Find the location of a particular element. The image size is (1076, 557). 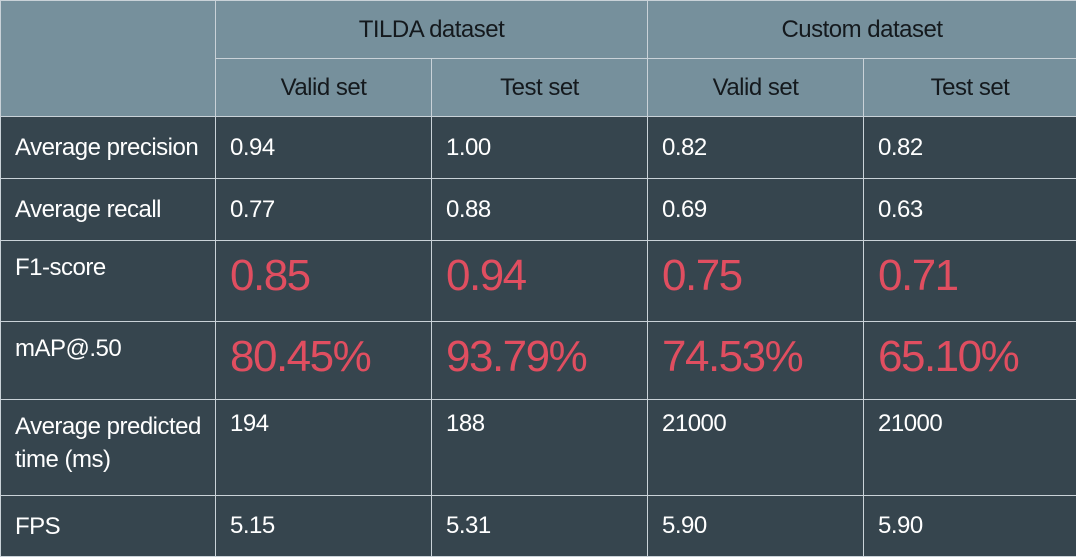

table-row: F1-score 0.85 0.94 0.75 0.71 is located at coordinates (538, 281).